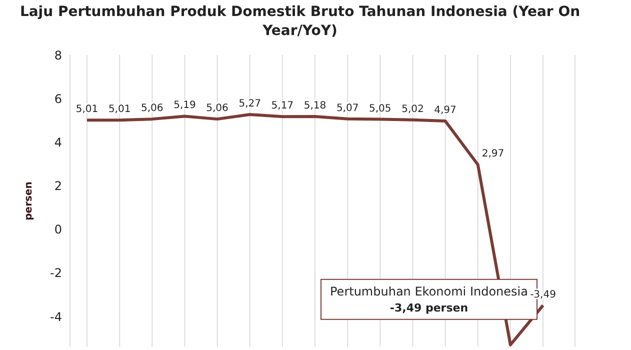 The width and height of the screenshot is (631, 350). Describe the element at coordinates (56, 317) in the screenshot. I see `y-tick-label: -4` at that location.